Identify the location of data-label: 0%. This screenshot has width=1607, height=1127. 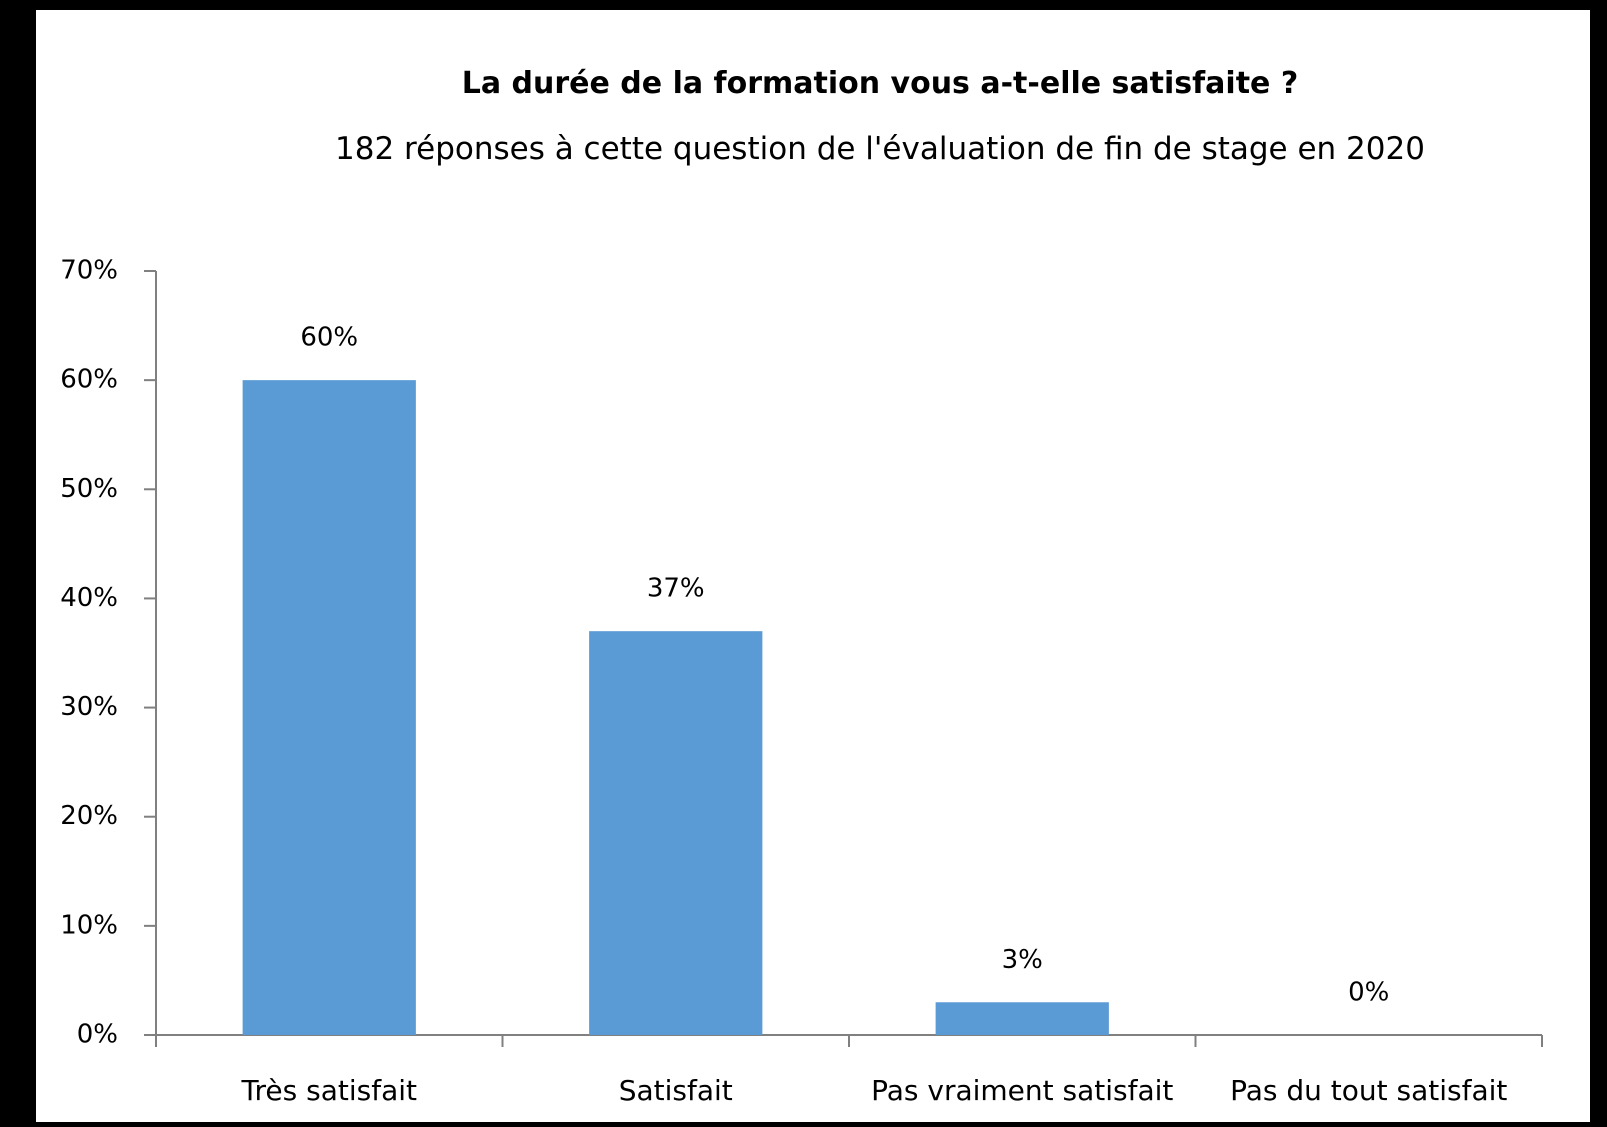
(1368, 993).